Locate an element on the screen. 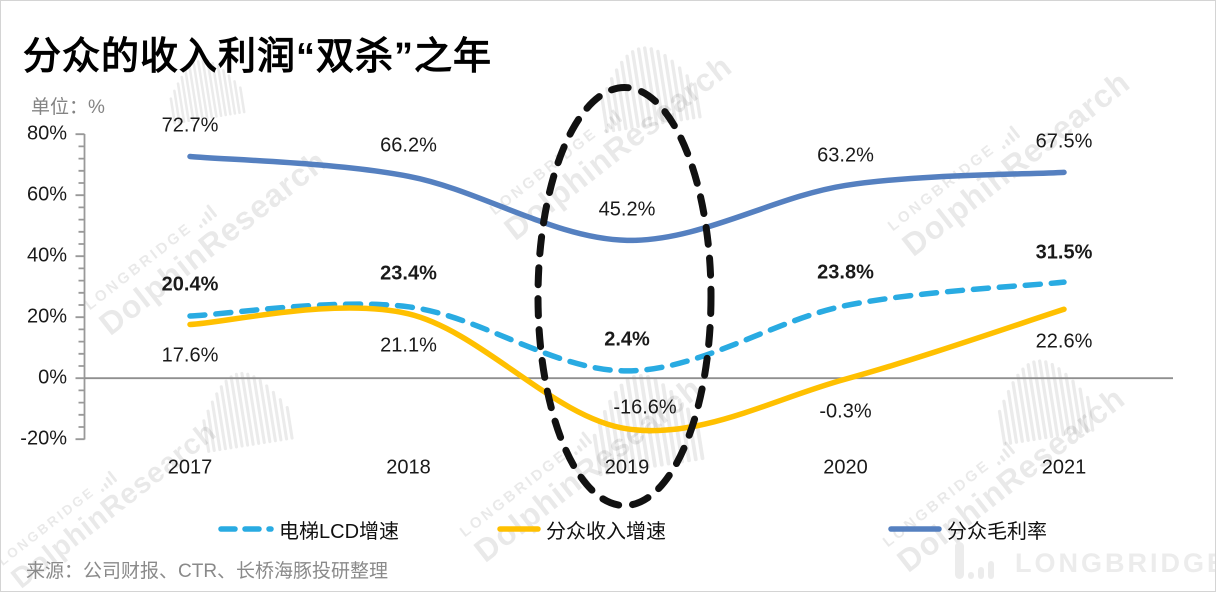 This screenshot has height=592, width=1216. legend-label-lcd-growth: 电梯LCD增速 is located at coordinates (339, 531).